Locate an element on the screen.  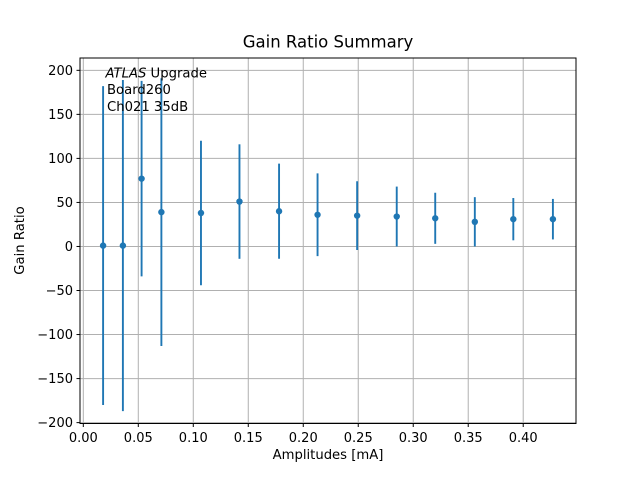
x-tick-label: 0.00 is located at coordinates (83, 438).